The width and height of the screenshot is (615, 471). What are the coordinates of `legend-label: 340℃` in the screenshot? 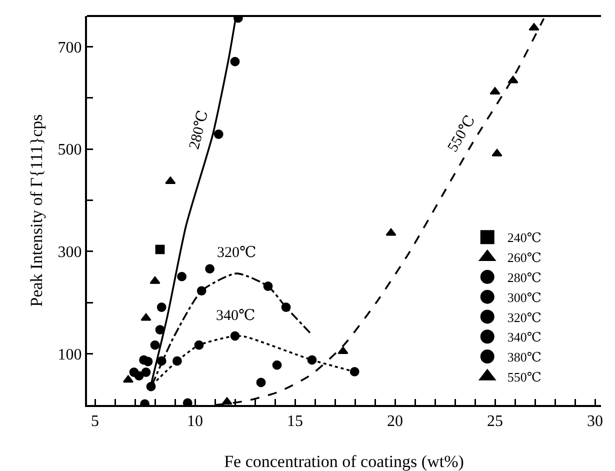 It's located at (524, 337).